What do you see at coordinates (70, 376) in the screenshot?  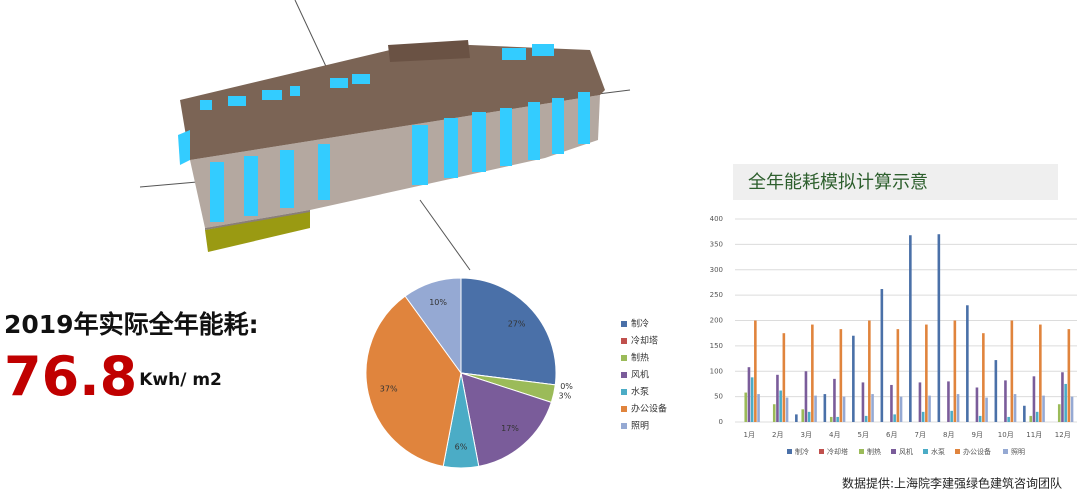 I see `metric-number: 76.8` at bounding box center [70, 376].